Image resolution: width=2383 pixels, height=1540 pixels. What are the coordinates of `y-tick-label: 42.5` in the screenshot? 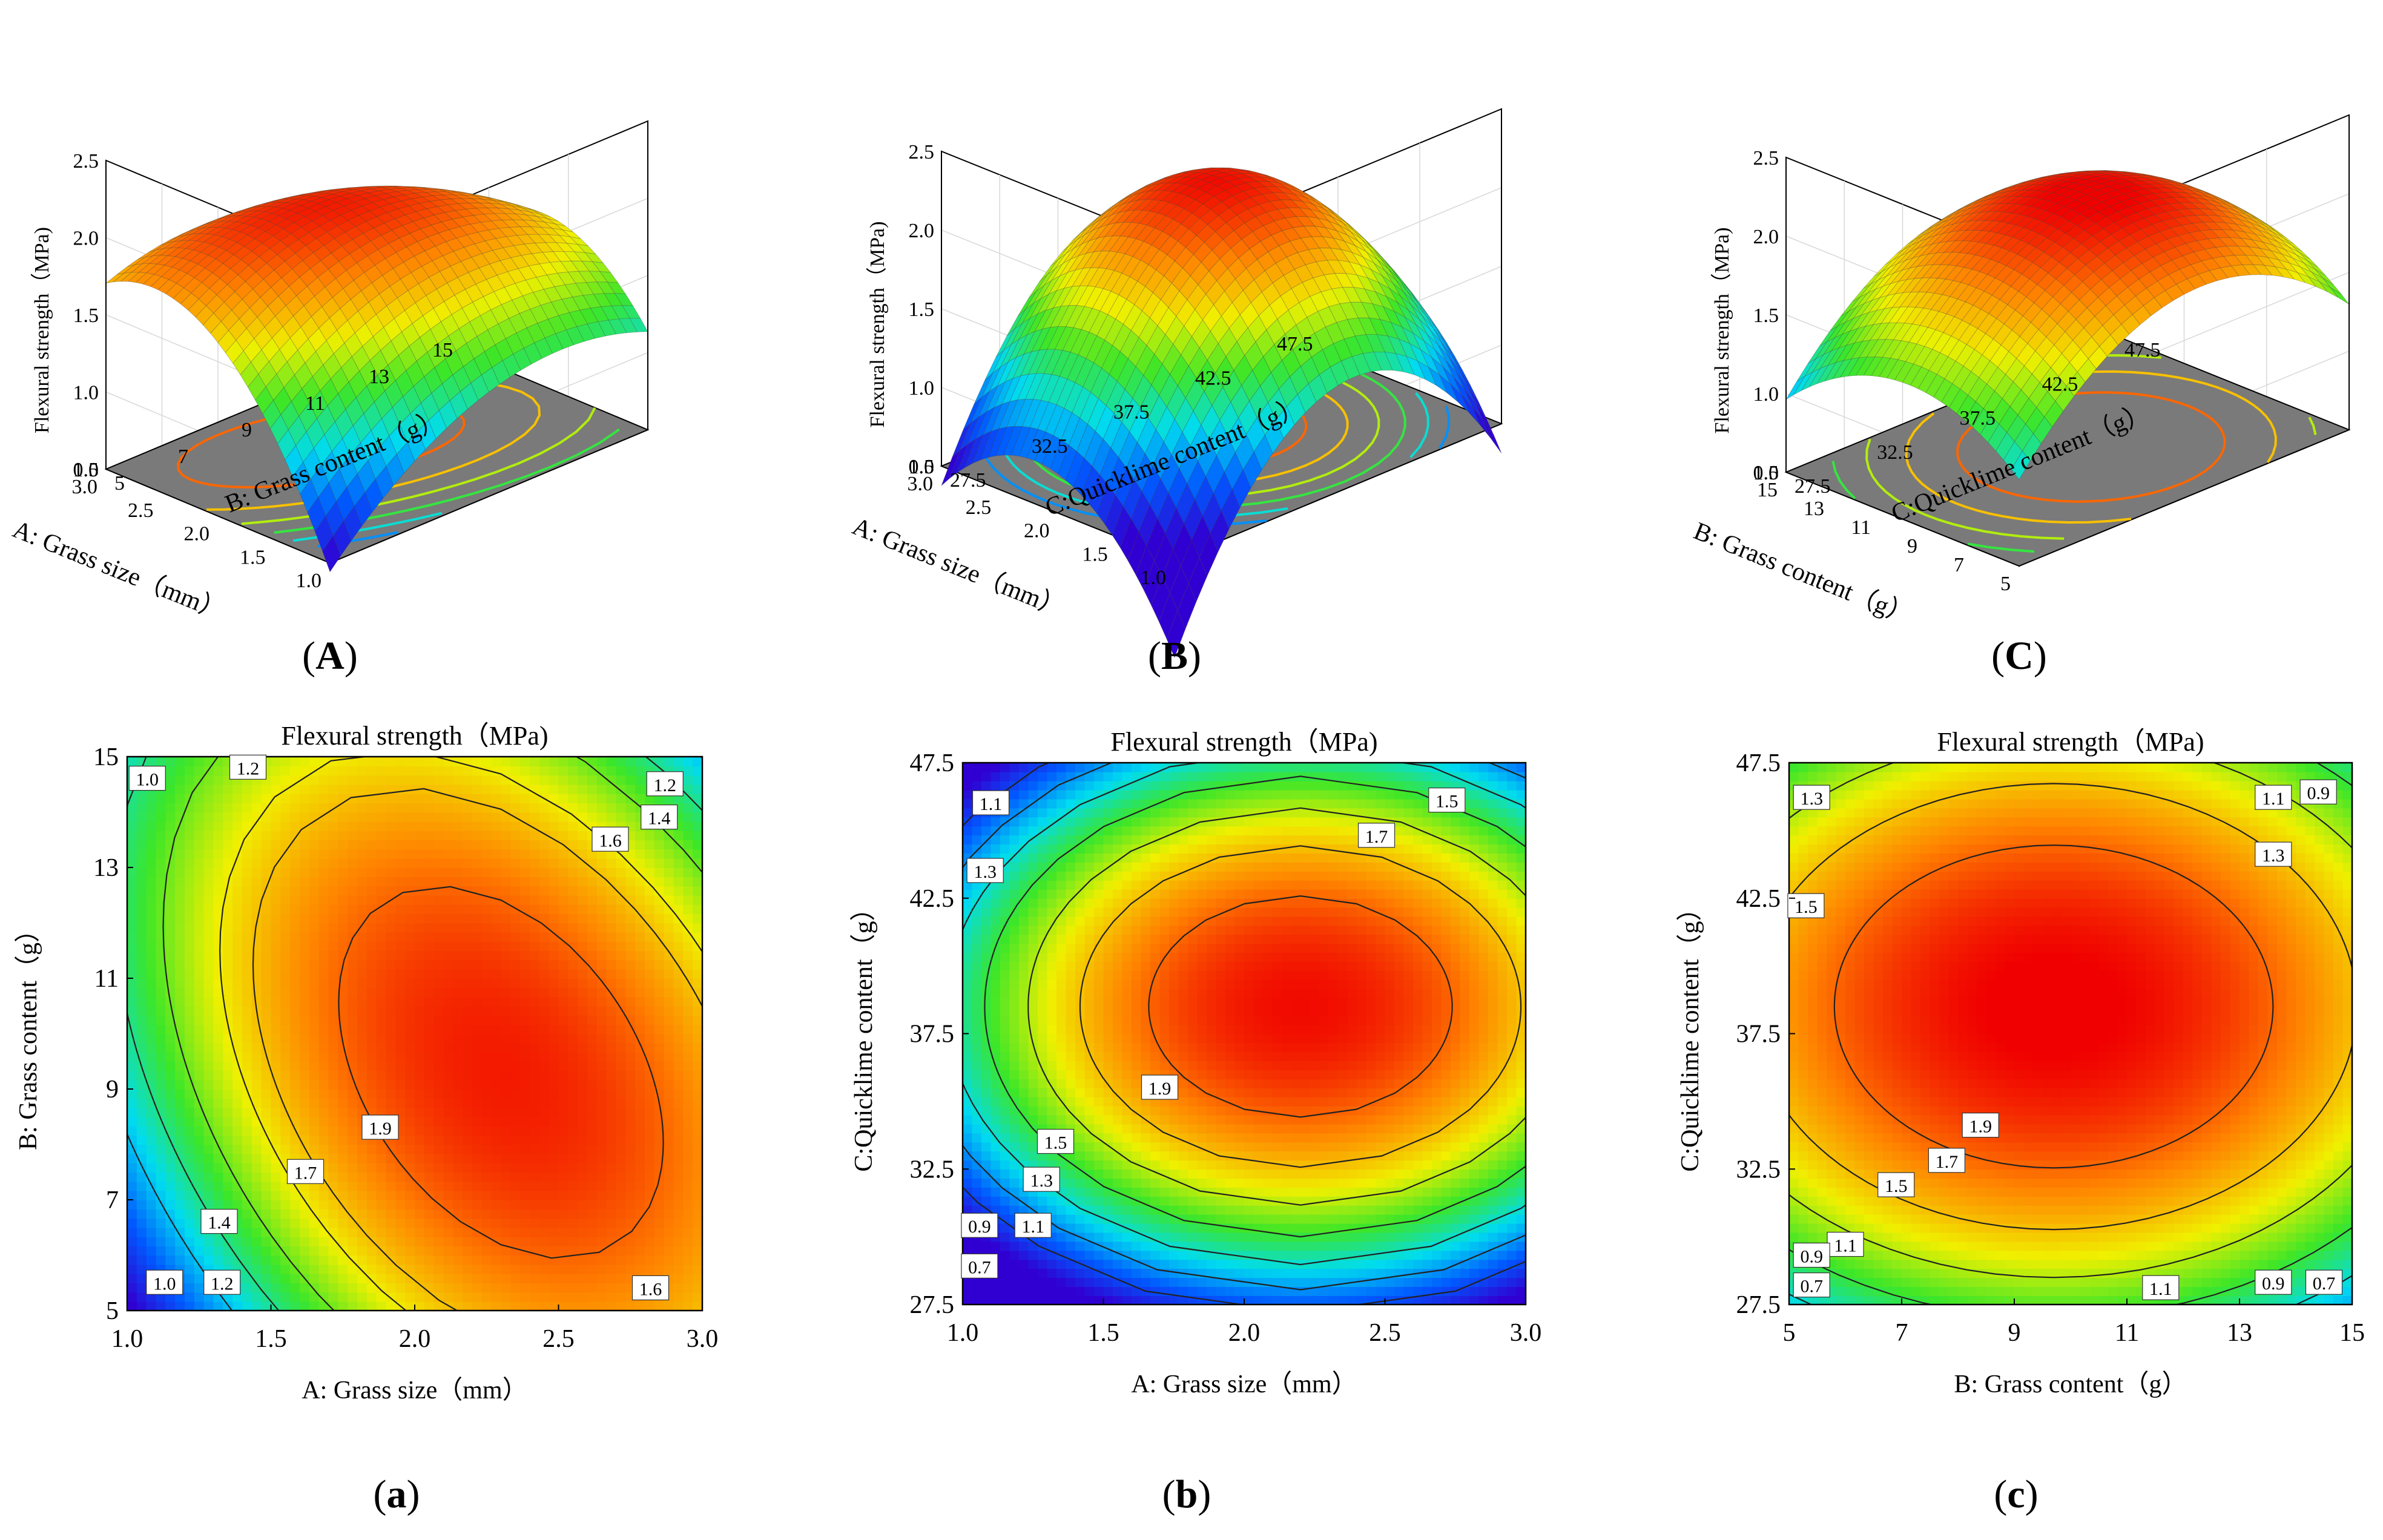 It's located at (2060, 384).